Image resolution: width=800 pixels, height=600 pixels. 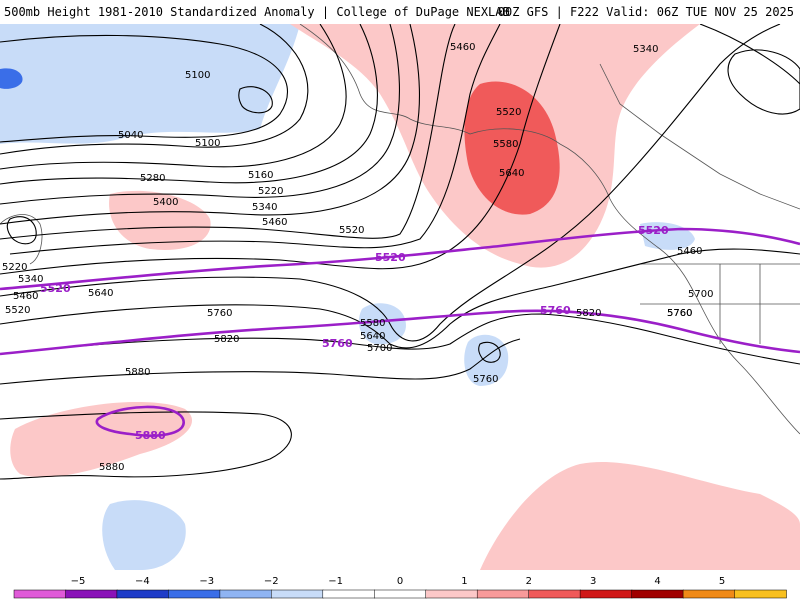 What do you see at coordinates (150, 435) in the screenshot?
I see `highlight-label: 5880` at bounding box center [150, 435].